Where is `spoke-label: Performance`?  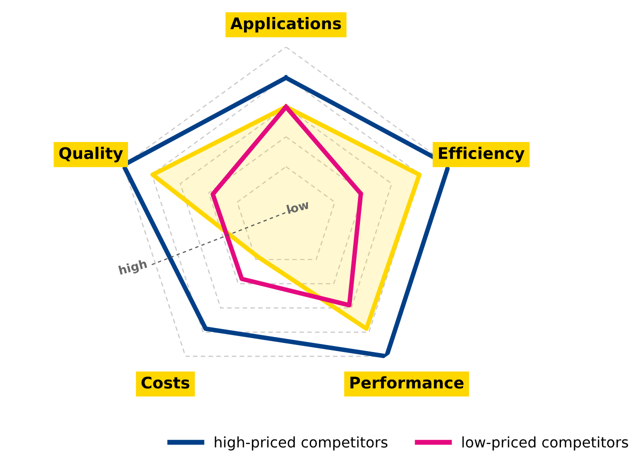 spoke-label: Performance is located at coordinates (407, 382).